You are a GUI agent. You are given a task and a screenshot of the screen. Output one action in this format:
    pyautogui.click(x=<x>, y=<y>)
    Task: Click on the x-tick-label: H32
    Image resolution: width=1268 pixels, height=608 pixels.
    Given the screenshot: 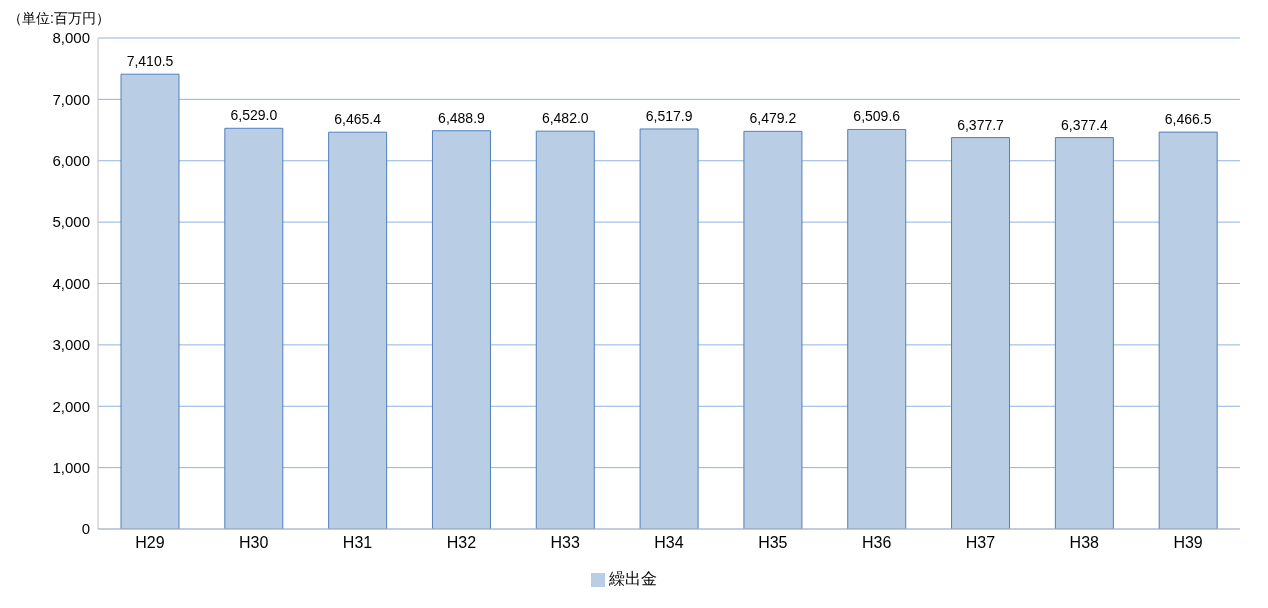 What is the action you would take?
    pyautogui.click(x=461, y=543)
    